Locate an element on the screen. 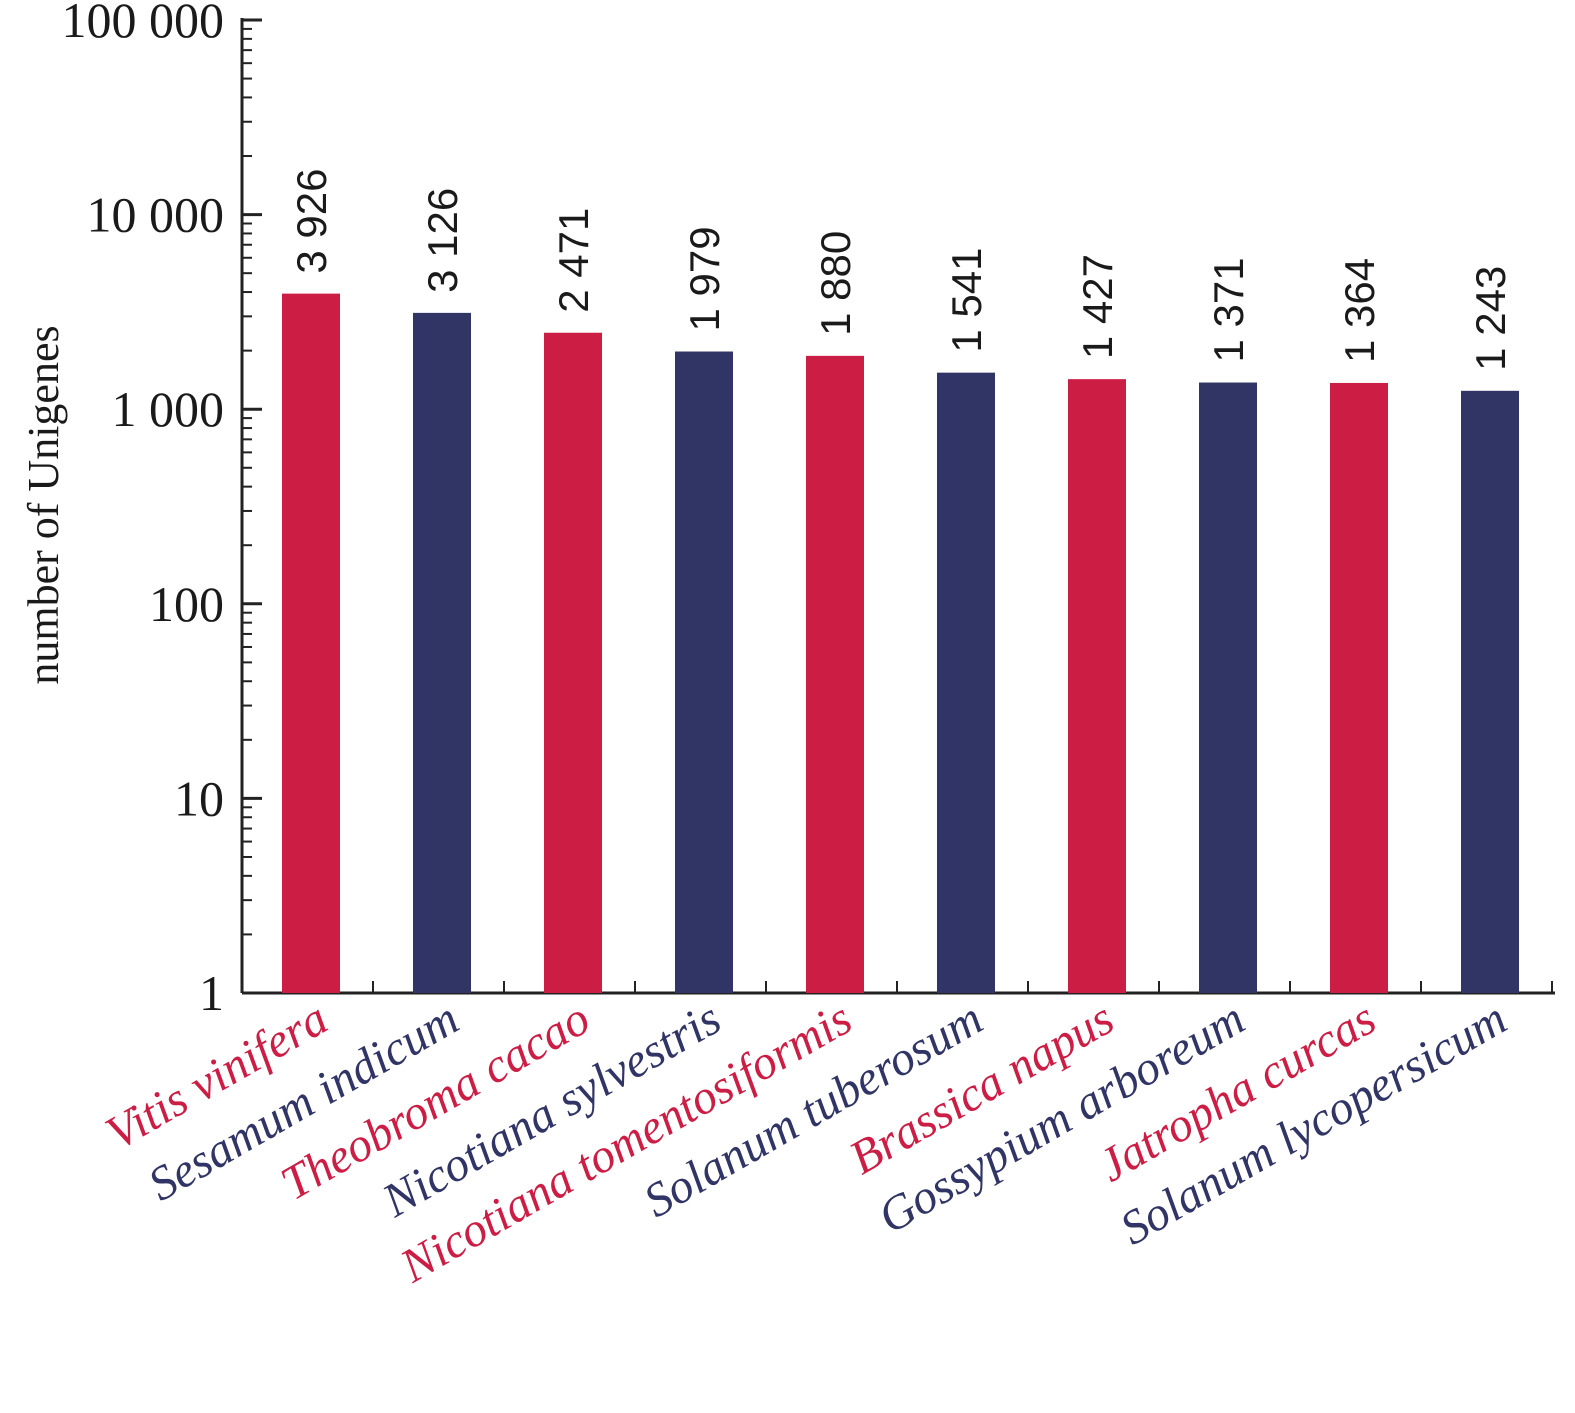  y-tick-label: 1 is located at coordinates (211, 993).